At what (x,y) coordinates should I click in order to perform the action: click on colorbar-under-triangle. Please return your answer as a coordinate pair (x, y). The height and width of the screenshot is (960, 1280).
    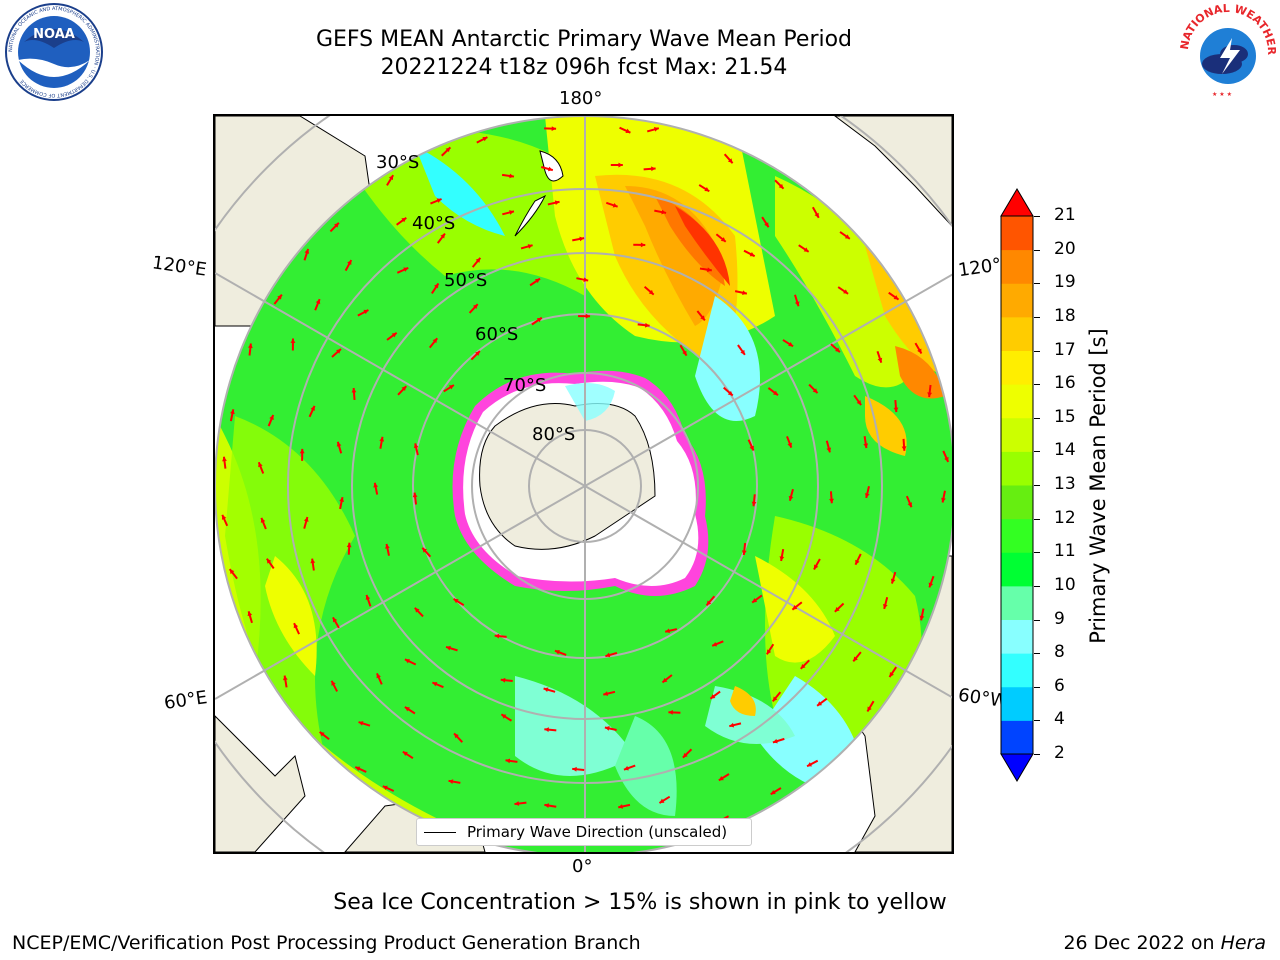
    Looking at the image, I should click on (1017, 767).